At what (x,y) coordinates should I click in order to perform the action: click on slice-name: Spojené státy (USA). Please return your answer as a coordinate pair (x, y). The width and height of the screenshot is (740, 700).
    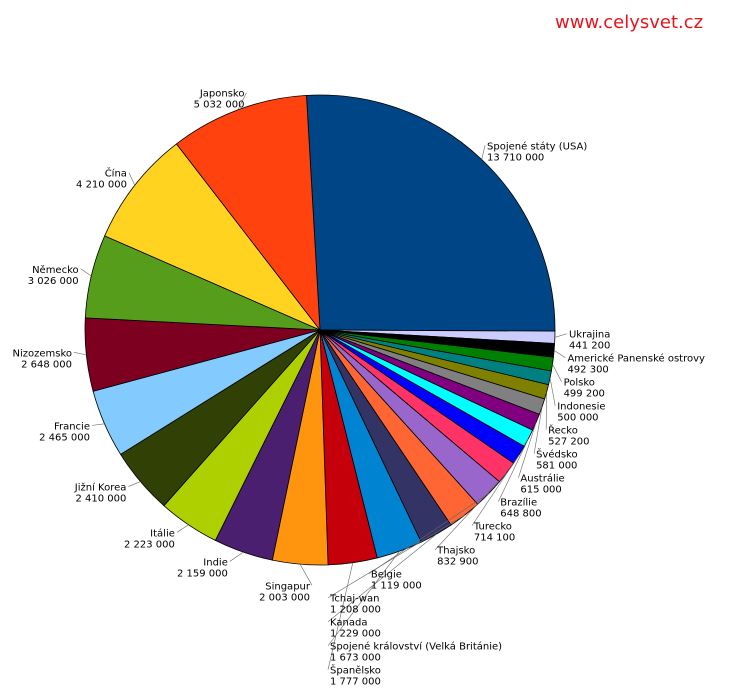
    Looking at the image, I should click on (537, 146).